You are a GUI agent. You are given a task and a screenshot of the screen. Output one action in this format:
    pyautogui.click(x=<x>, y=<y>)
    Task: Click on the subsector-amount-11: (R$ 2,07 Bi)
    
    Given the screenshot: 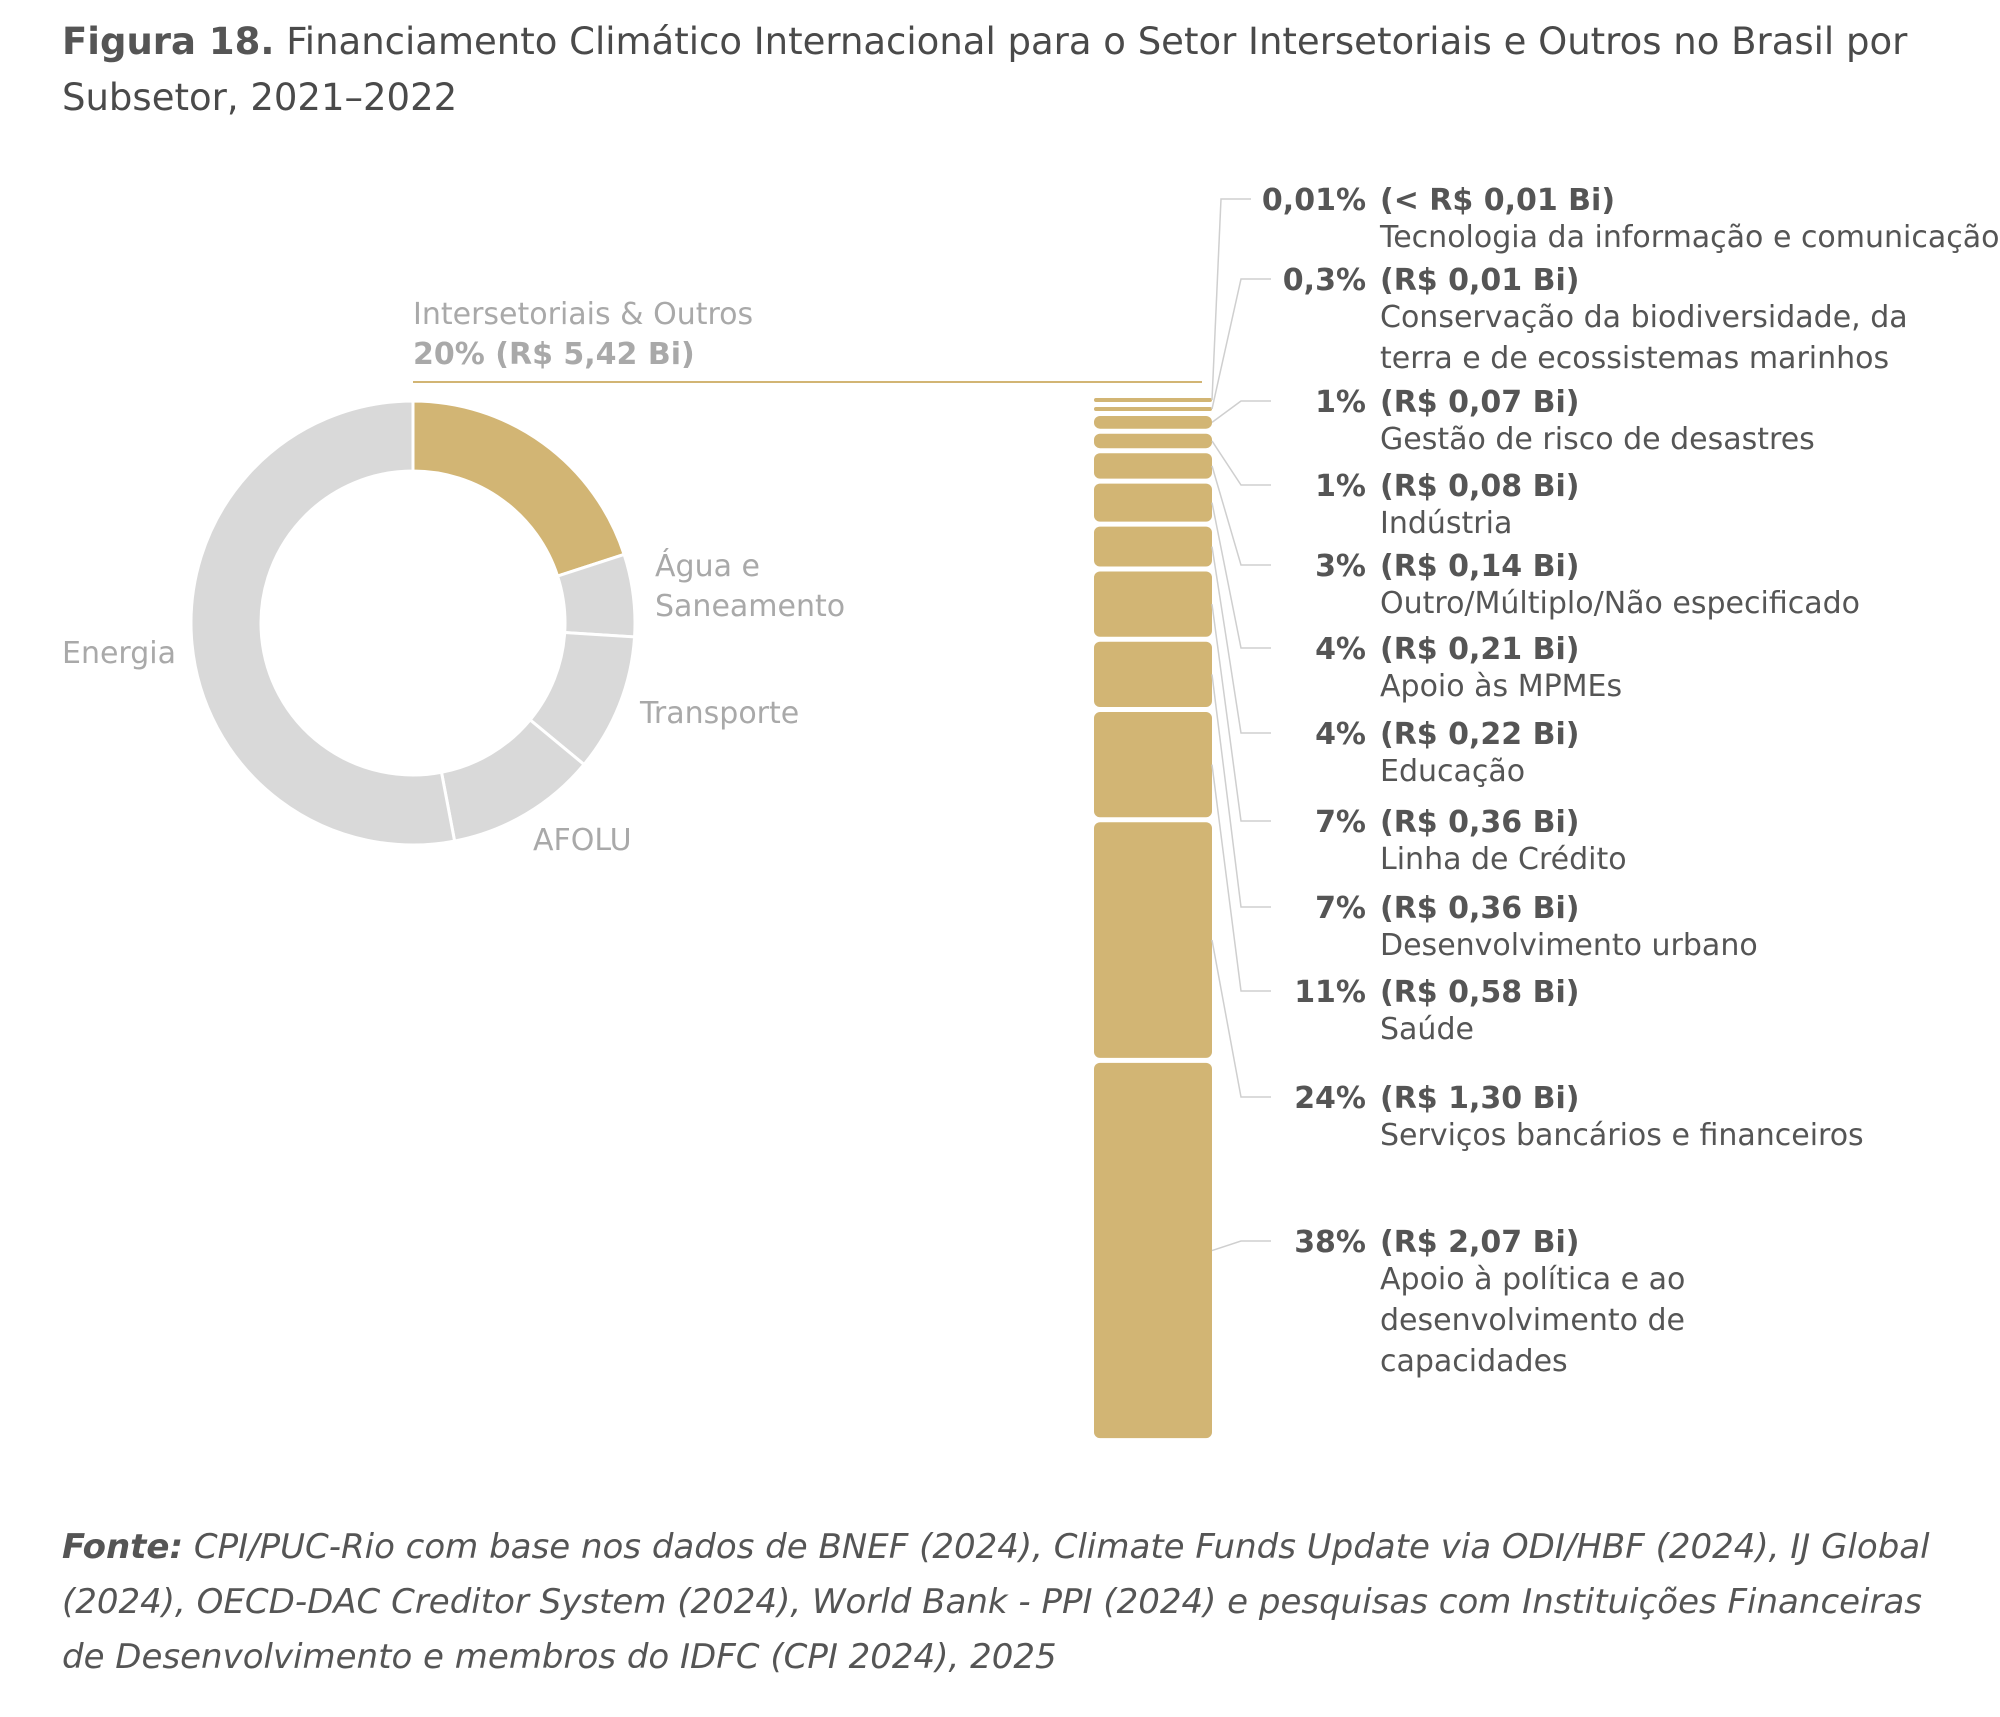 What is the action you would take?
    pyautogui.click(x=1479, y=1242)
    